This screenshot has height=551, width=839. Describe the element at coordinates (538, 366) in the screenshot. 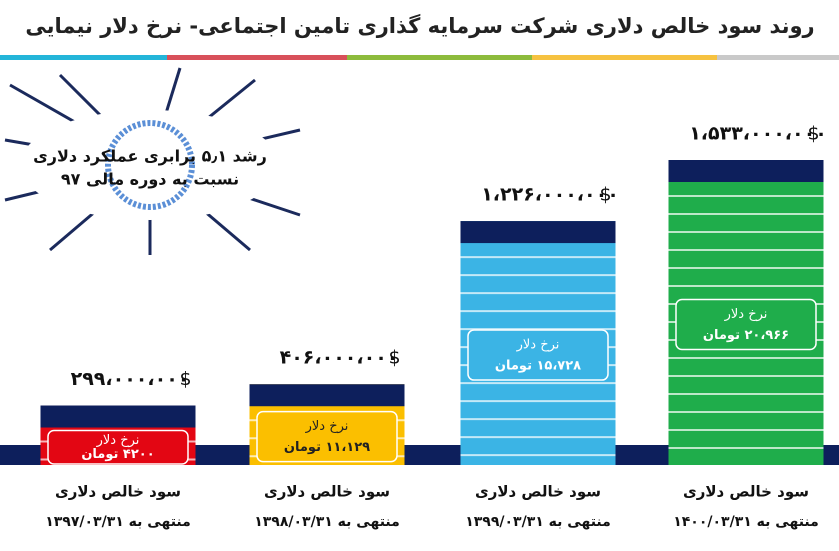

I see `rate-label: ۱۵،۷۲۸ تومان` at that location.